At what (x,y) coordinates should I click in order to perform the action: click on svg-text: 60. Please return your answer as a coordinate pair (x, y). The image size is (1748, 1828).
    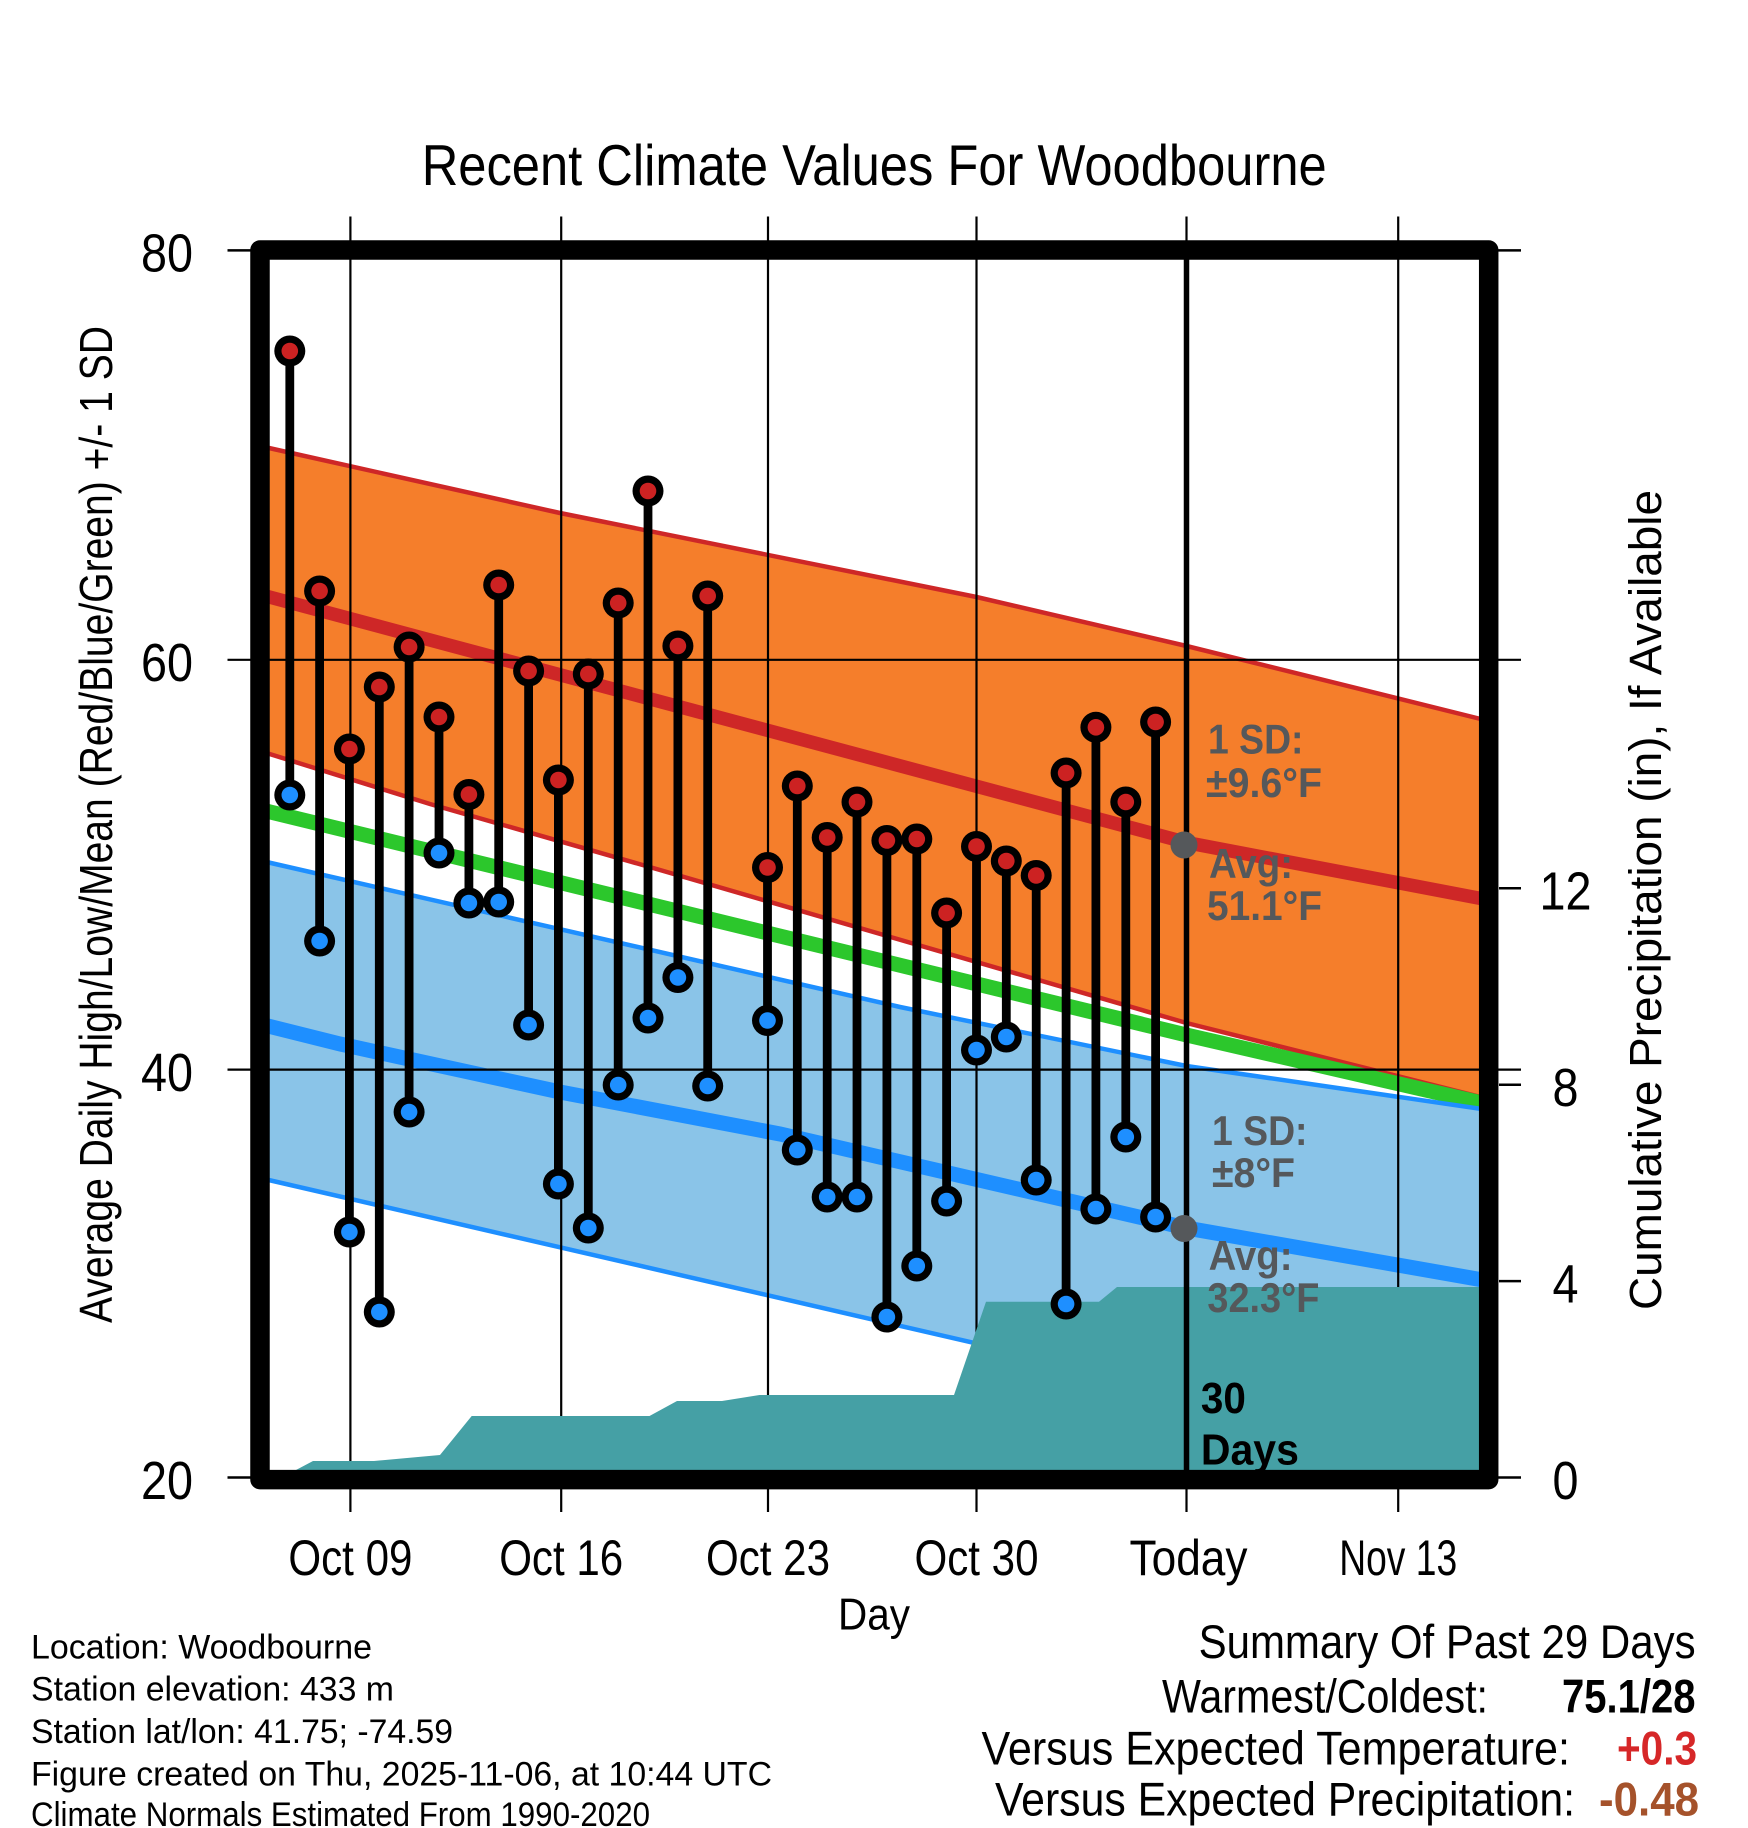
    Looking at the image, I should click on (167, 663).